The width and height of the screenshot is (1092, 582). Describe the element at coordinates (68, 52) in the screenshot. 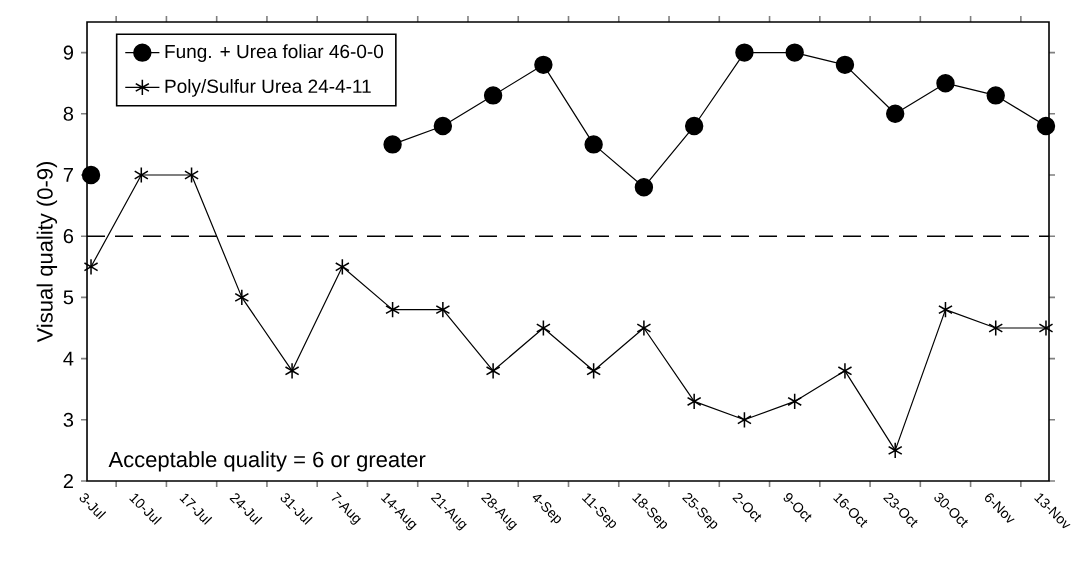

I see `y-tick-label: 9` at that location.